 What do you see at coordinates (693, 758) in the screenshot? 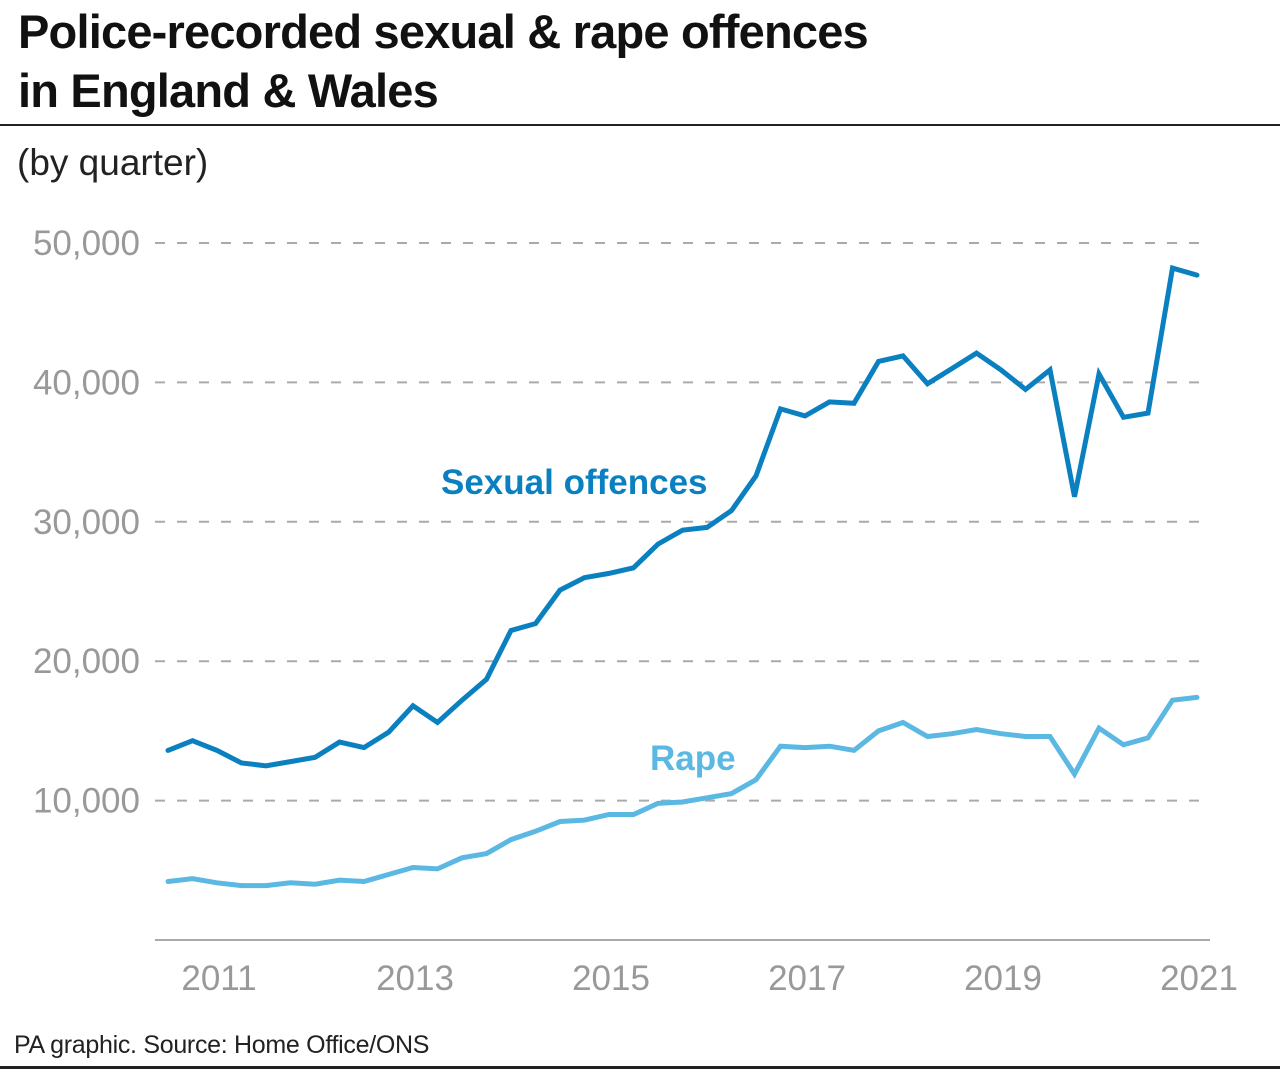
I see `series-label-rape: Rape` at bounding box center [693, 758].